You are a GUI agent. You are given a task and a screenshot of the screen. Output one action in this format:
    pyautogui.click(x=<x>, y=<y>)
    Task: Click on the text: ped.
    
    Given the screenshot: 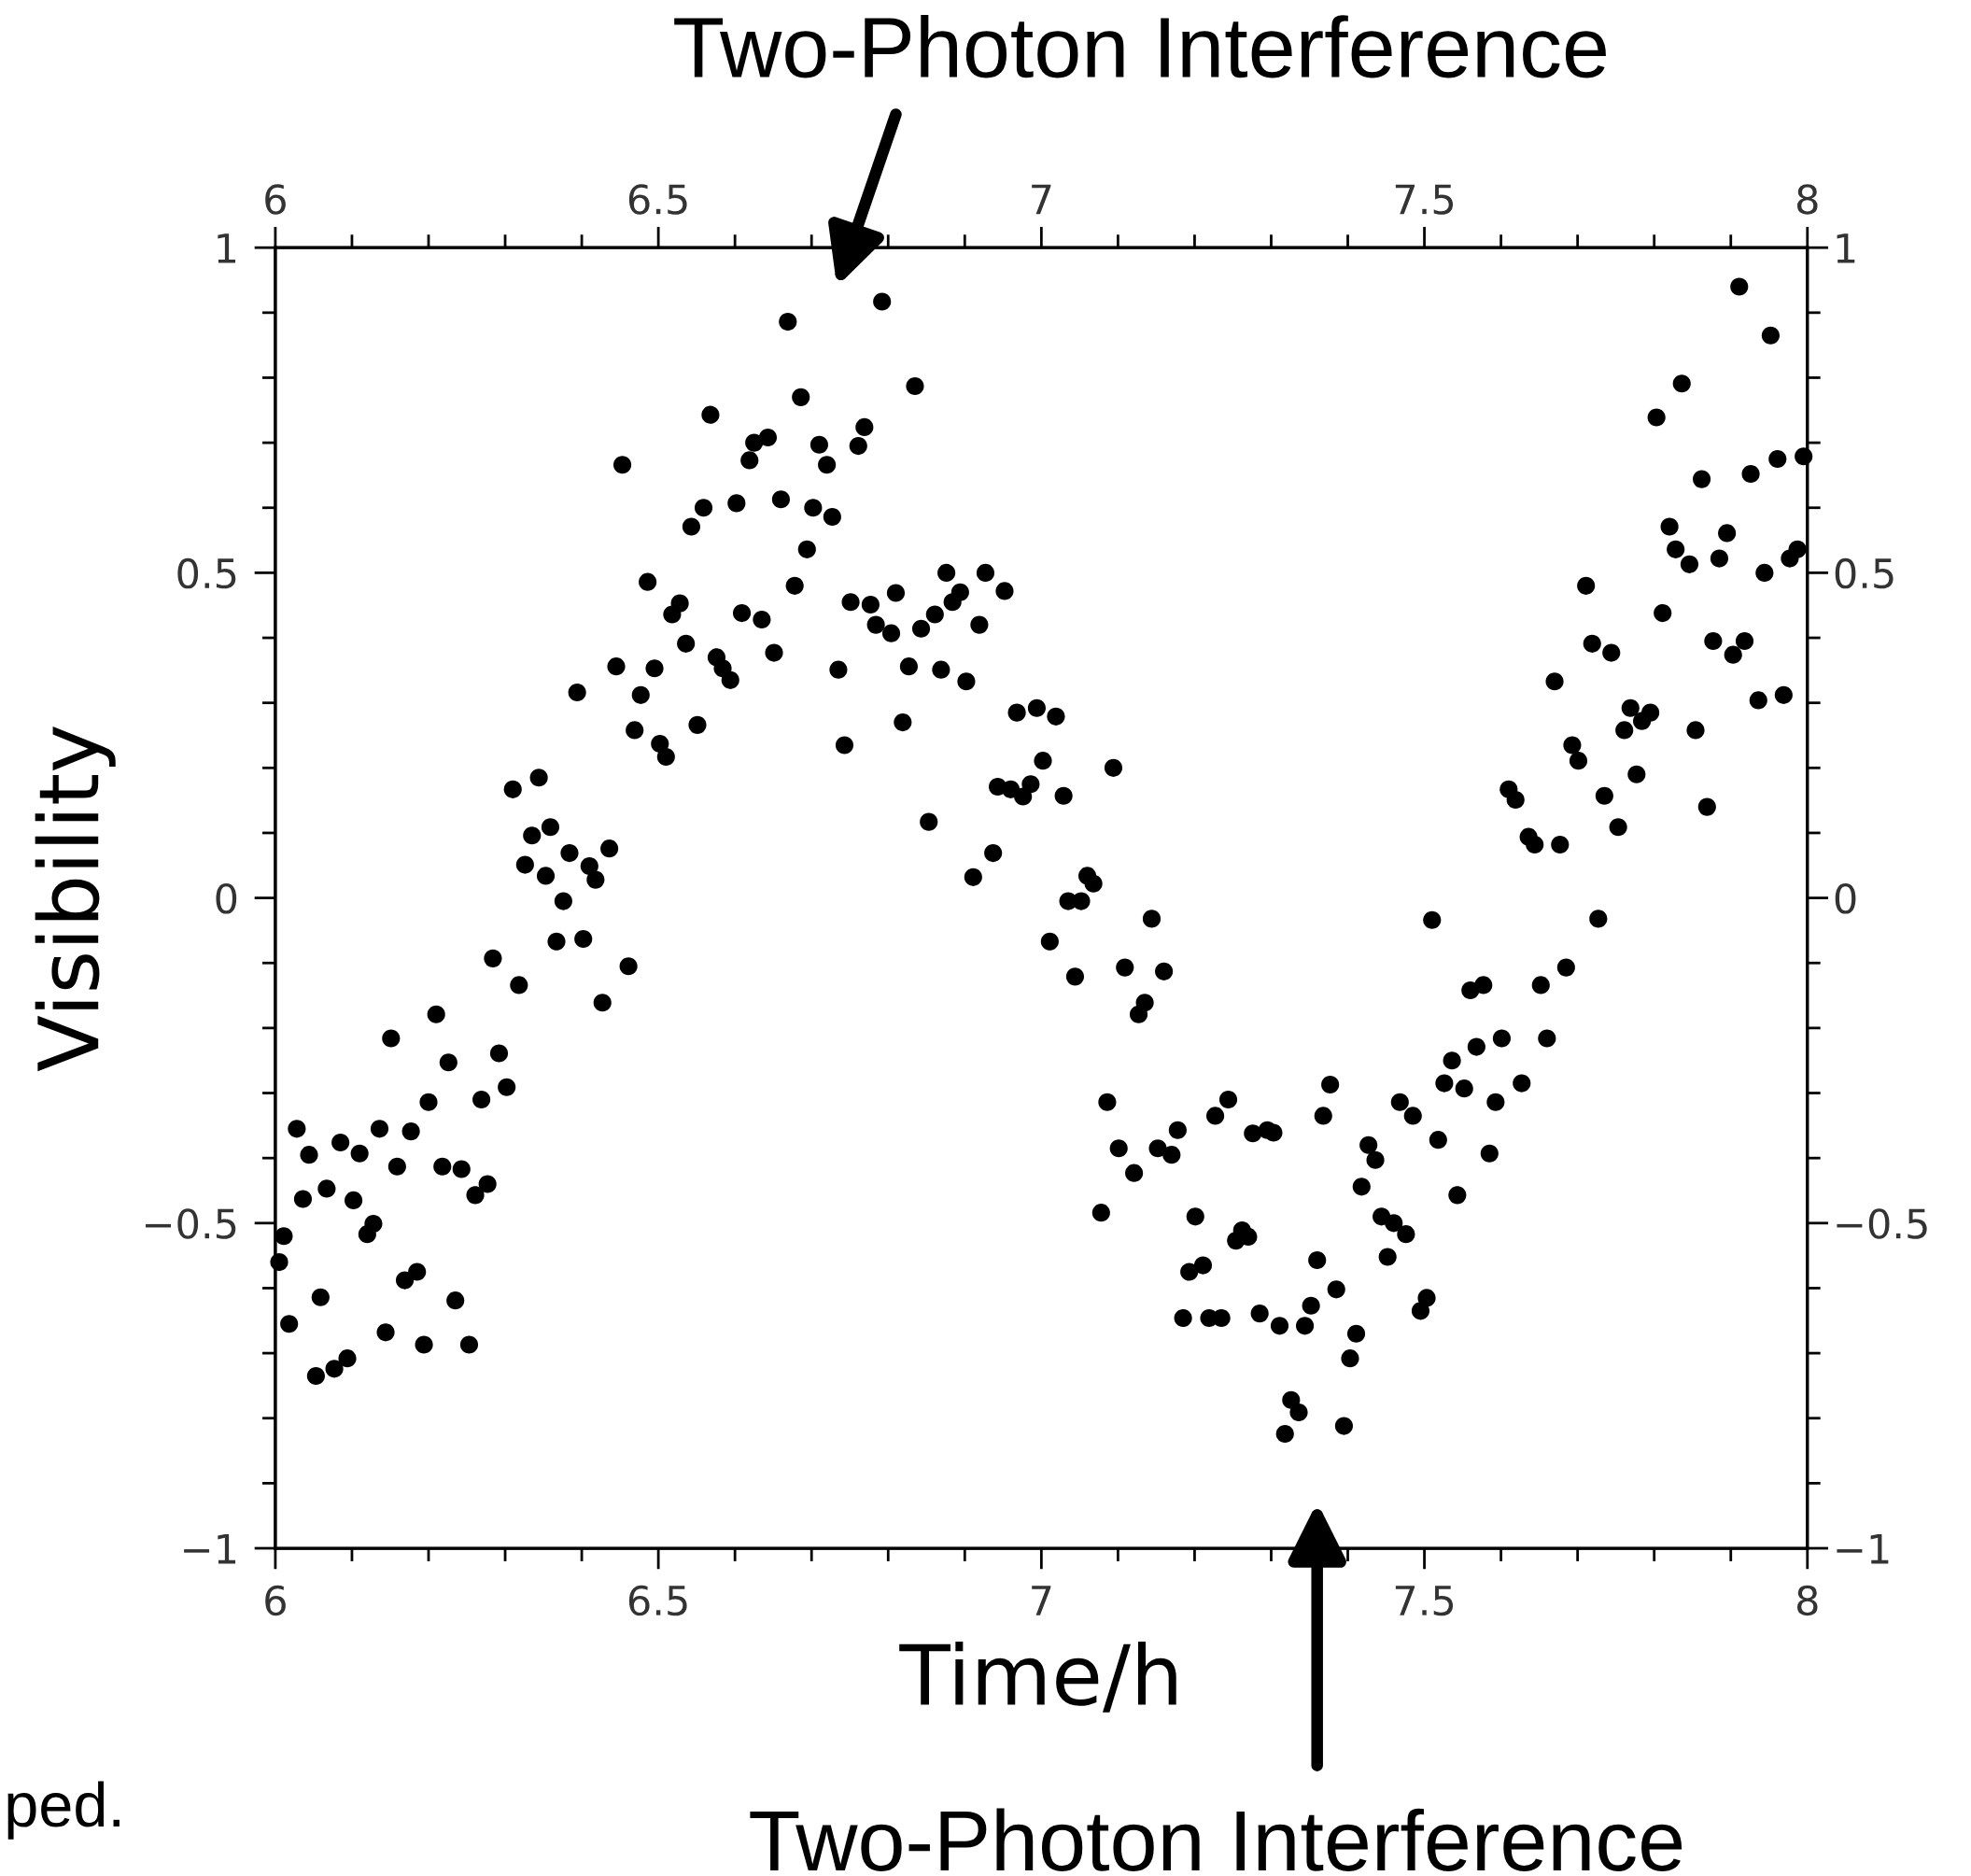 What is the action you would take?
    pyautogui.click(x=63, y=1810)
    